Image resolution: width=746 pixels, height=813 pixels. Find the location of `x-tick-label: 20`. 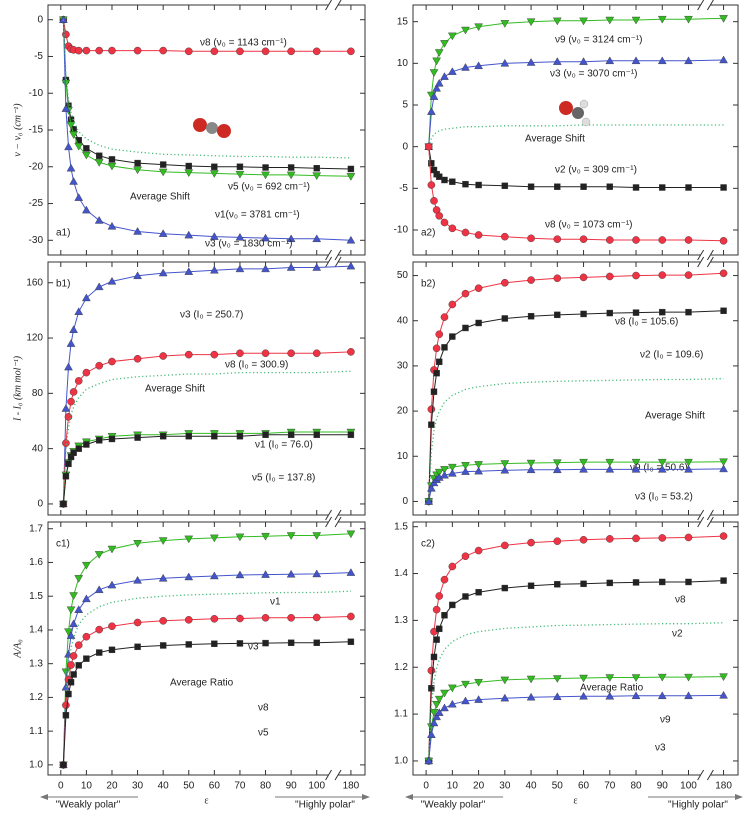

x-tick-label: 20 is located at coordinates (112, 786).